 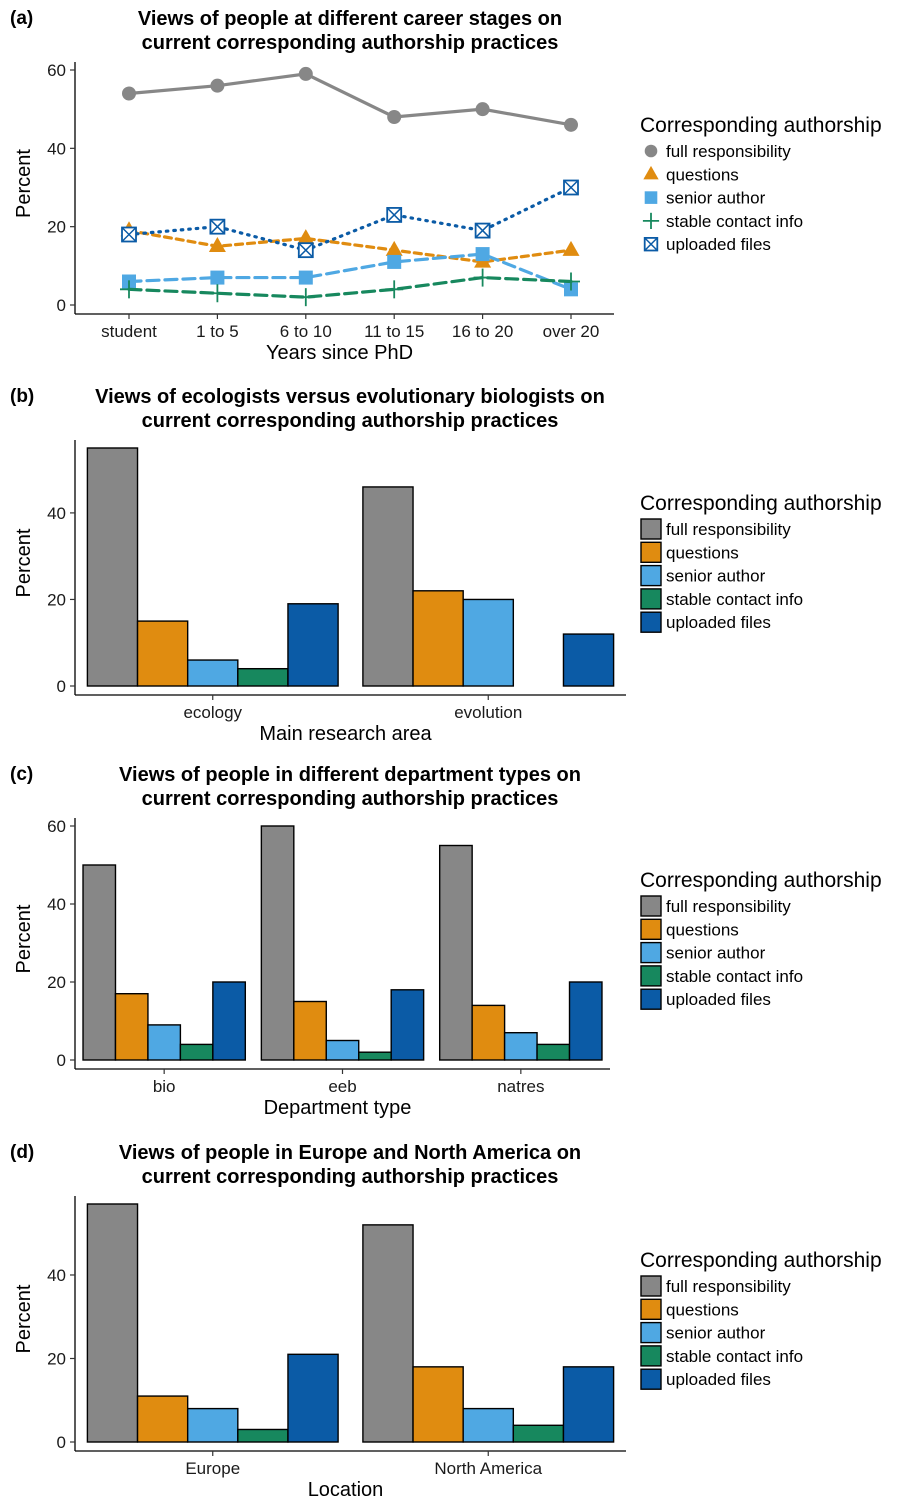 I want to click on panel-label: (c), so click(x=21, y=774).